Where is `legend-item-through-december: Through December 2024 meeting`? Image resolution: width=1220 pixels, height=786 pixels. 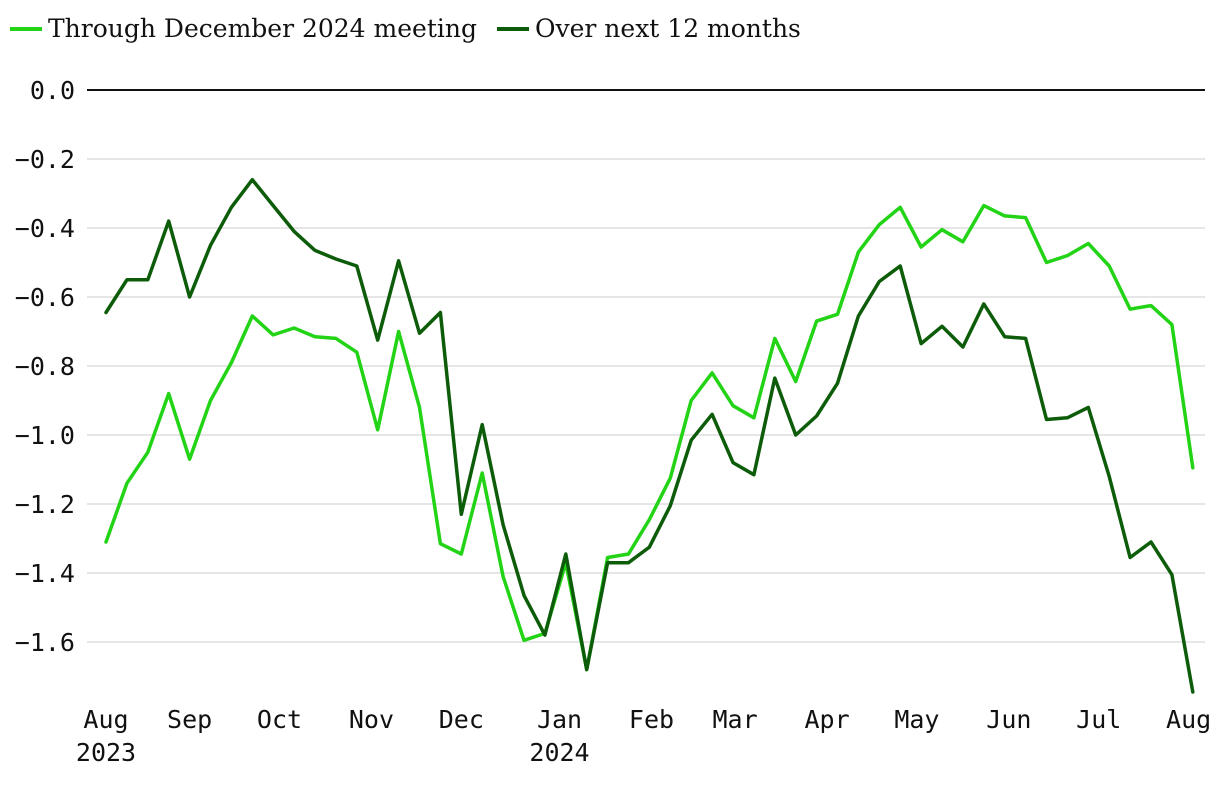
legend-item-through-december: Through December 2024 meeting is located at coordinates (243, 28).